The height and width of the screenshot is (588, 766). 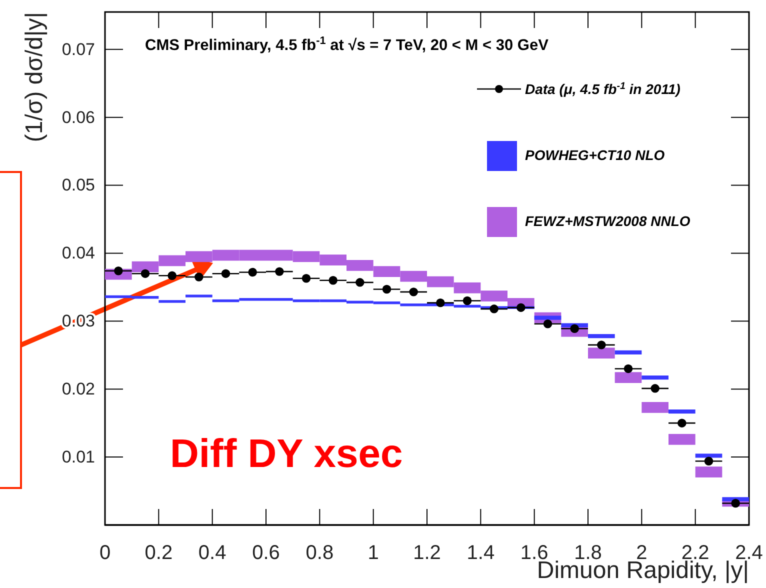 I want to click on x-tick-label: 0.6, so click(x=266, y=553).